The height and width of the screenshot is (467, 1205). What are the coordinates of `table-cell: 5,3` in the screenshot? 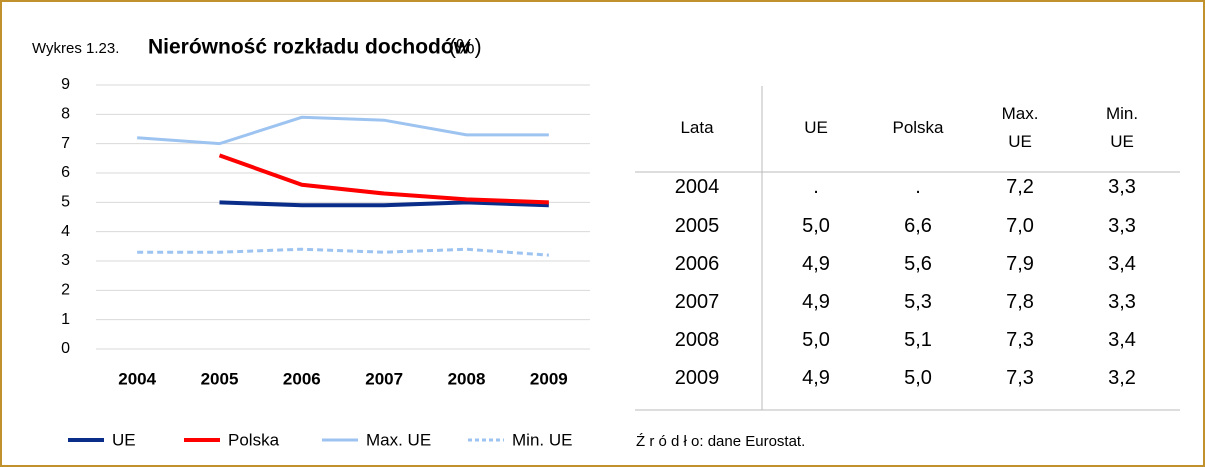 It's located at (918, 302).